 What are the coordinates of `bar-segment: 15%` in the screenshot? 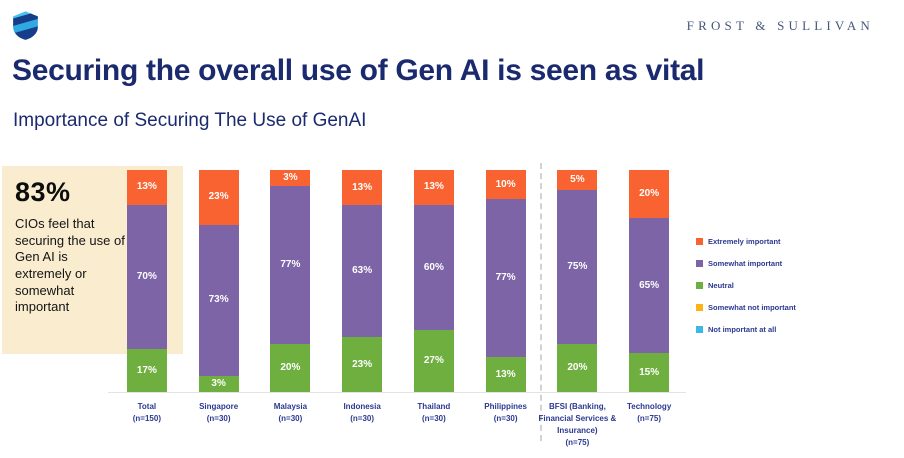 It's located at (649, 372).